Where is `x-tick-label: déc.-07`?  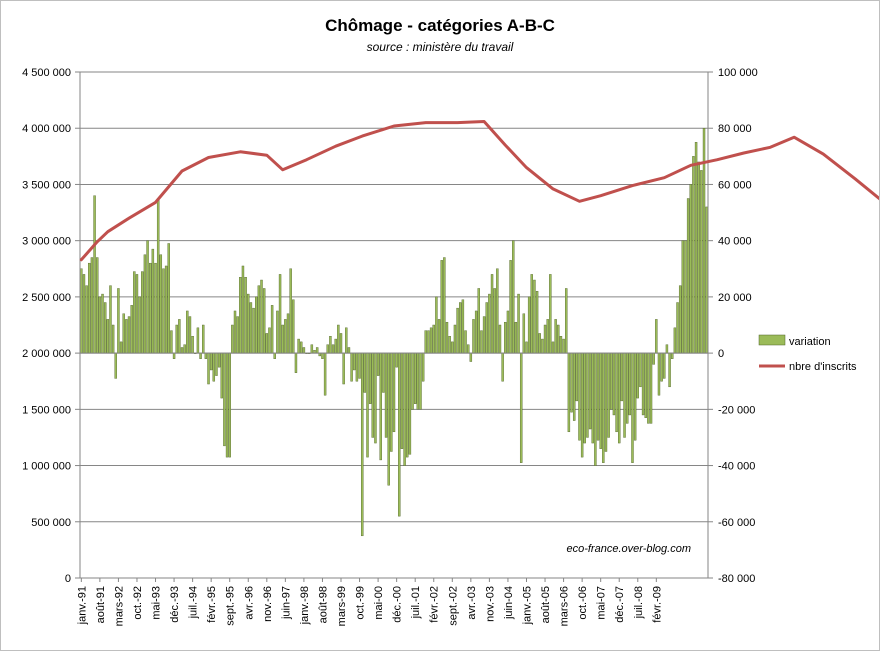
x-tick-label: déc.-07 is located at coordinates (620, 604).